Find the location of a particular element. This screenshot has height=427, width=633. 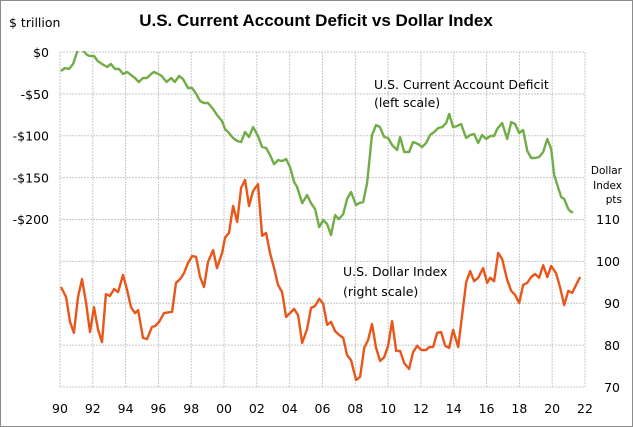

x-tick-label: 96 is located at coordinates (158, 408).